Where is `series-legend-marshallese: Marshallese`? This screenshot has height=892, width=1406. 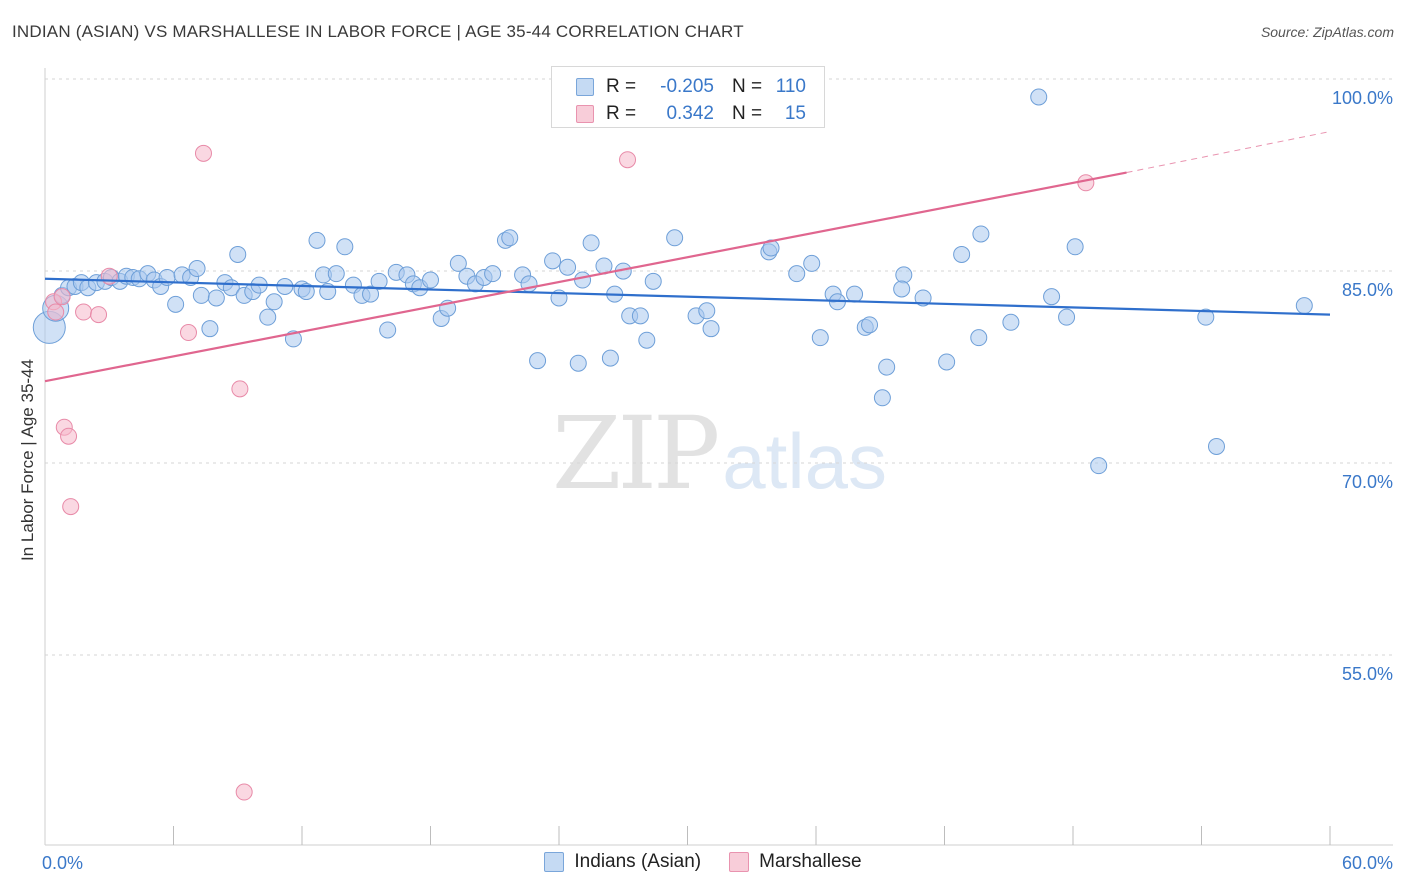
series-legend-marshallese: Marshallese is located at coordinates (795, 862).